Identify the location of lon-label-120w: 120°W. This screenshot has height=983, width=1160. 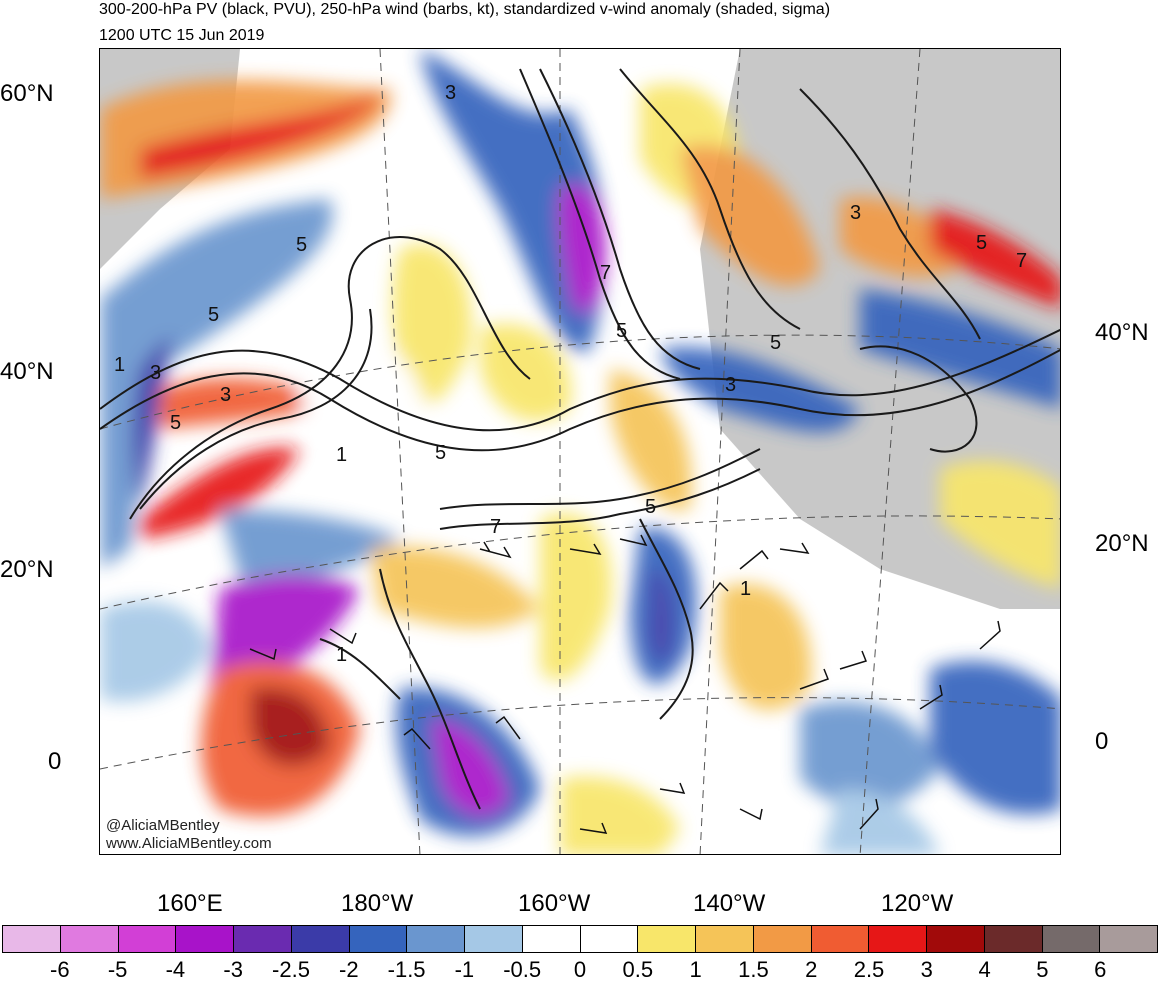
(917, 903).